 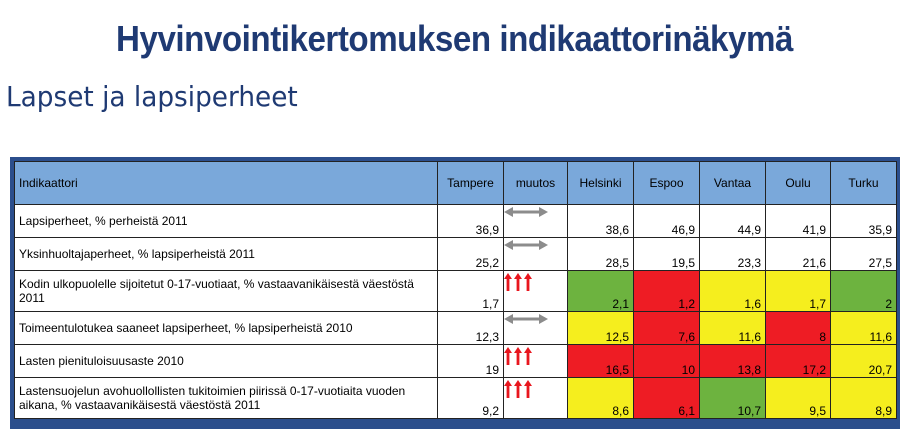 What do you see at coordinates (666, 328) in the screenshot?
I see `espoo-value: 7,6` at bounding box center [666, 328].